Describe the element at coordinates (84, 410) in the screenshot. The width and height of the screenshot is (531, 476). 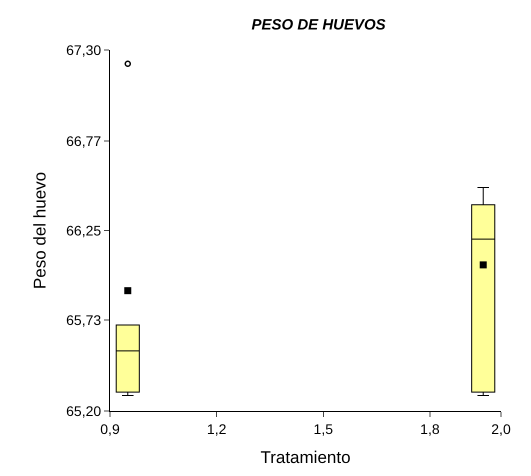
I see `y-tick-label: 65,20` at that location.